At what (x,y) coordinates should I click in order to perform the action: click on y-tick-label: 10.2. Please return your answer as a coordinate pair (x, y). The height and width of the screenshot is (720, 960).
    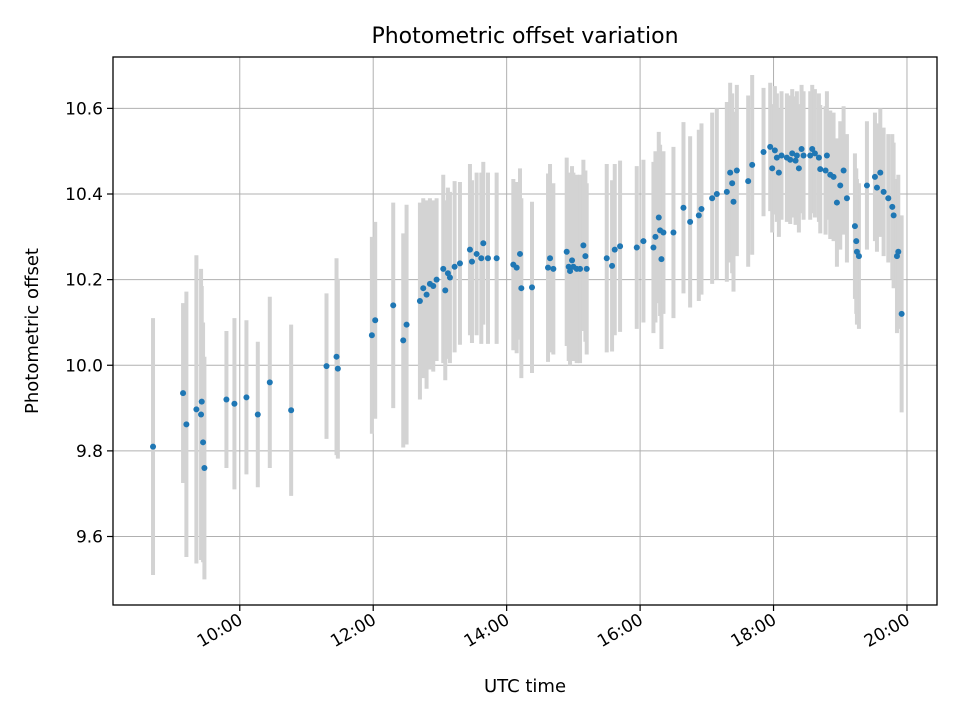
    Looking at the image, I should click on (84, 281).